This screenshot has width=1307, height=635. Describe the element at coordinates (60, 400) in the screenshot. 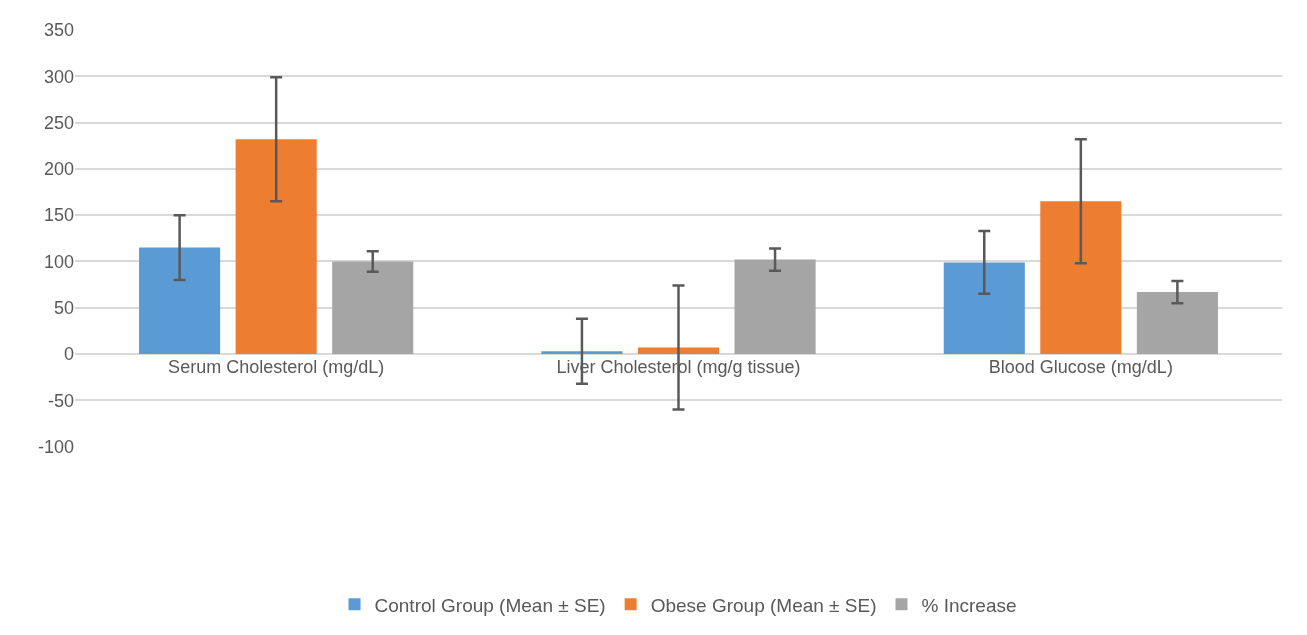

I see `y-tick-label: -50` at that location.